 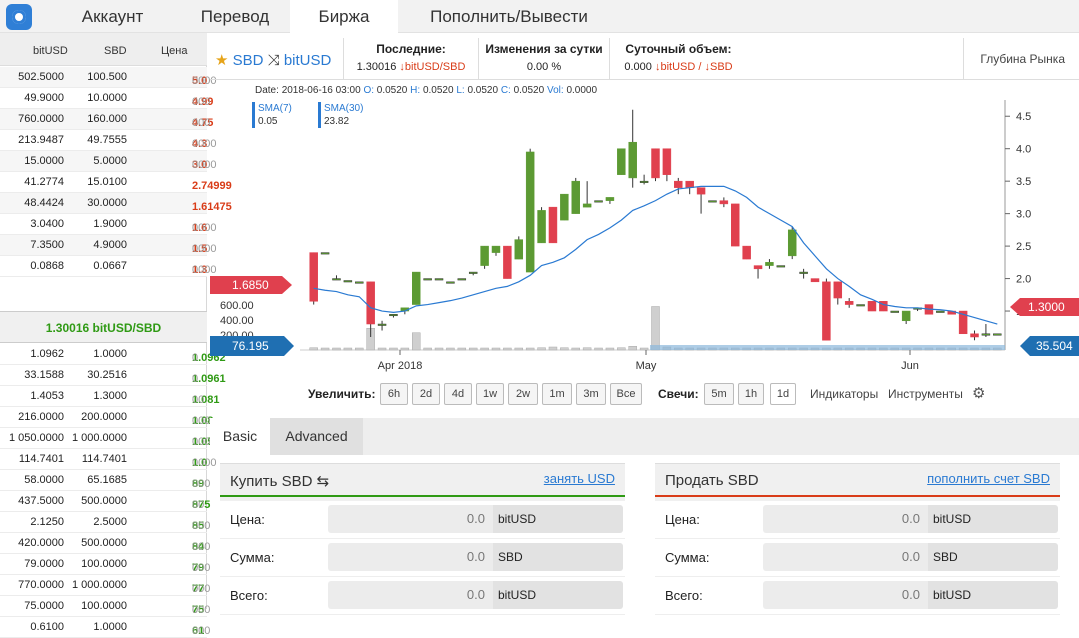 What do you see at coordinates (108, 140) in the screenshot?
I see `ask-row: 213.9487 49.7555 4.3 0000` at bounding box center [108, 140].